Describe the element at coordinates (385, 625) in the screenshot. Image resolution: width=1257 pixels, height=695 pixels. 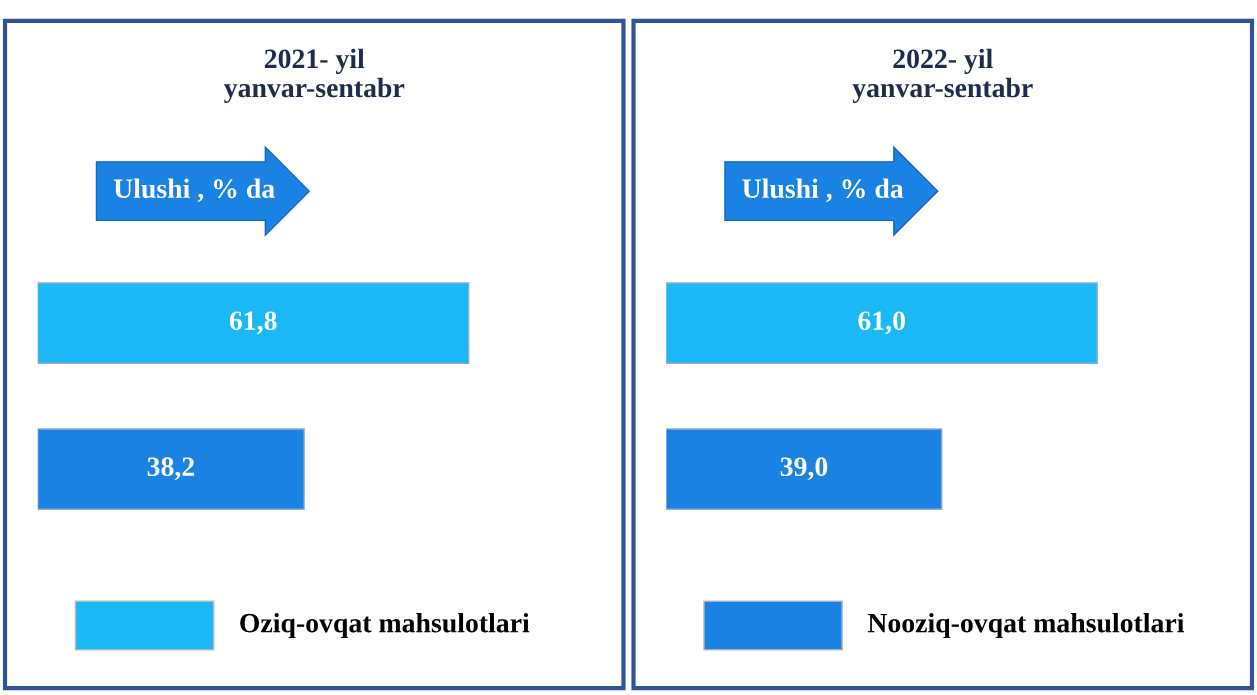
I see `text: Oziq-ovqat mahsulotlari` at that location.